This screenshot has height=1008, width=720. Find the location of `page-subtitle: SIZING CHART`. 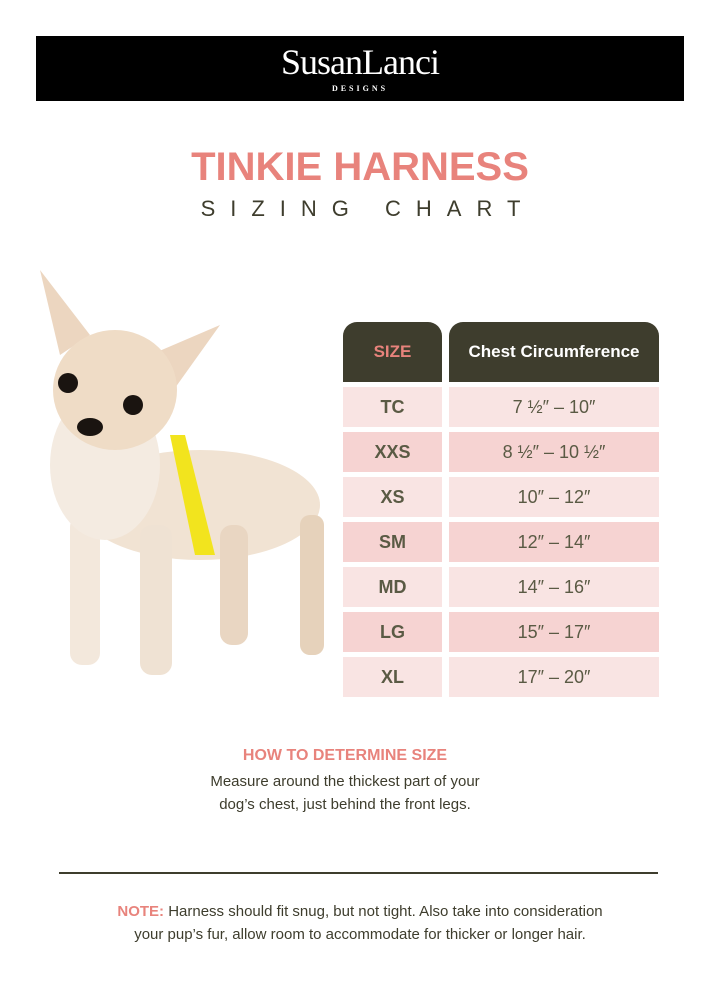

page-subtitle: SIZING CHART is located at coordinates (368, 208).